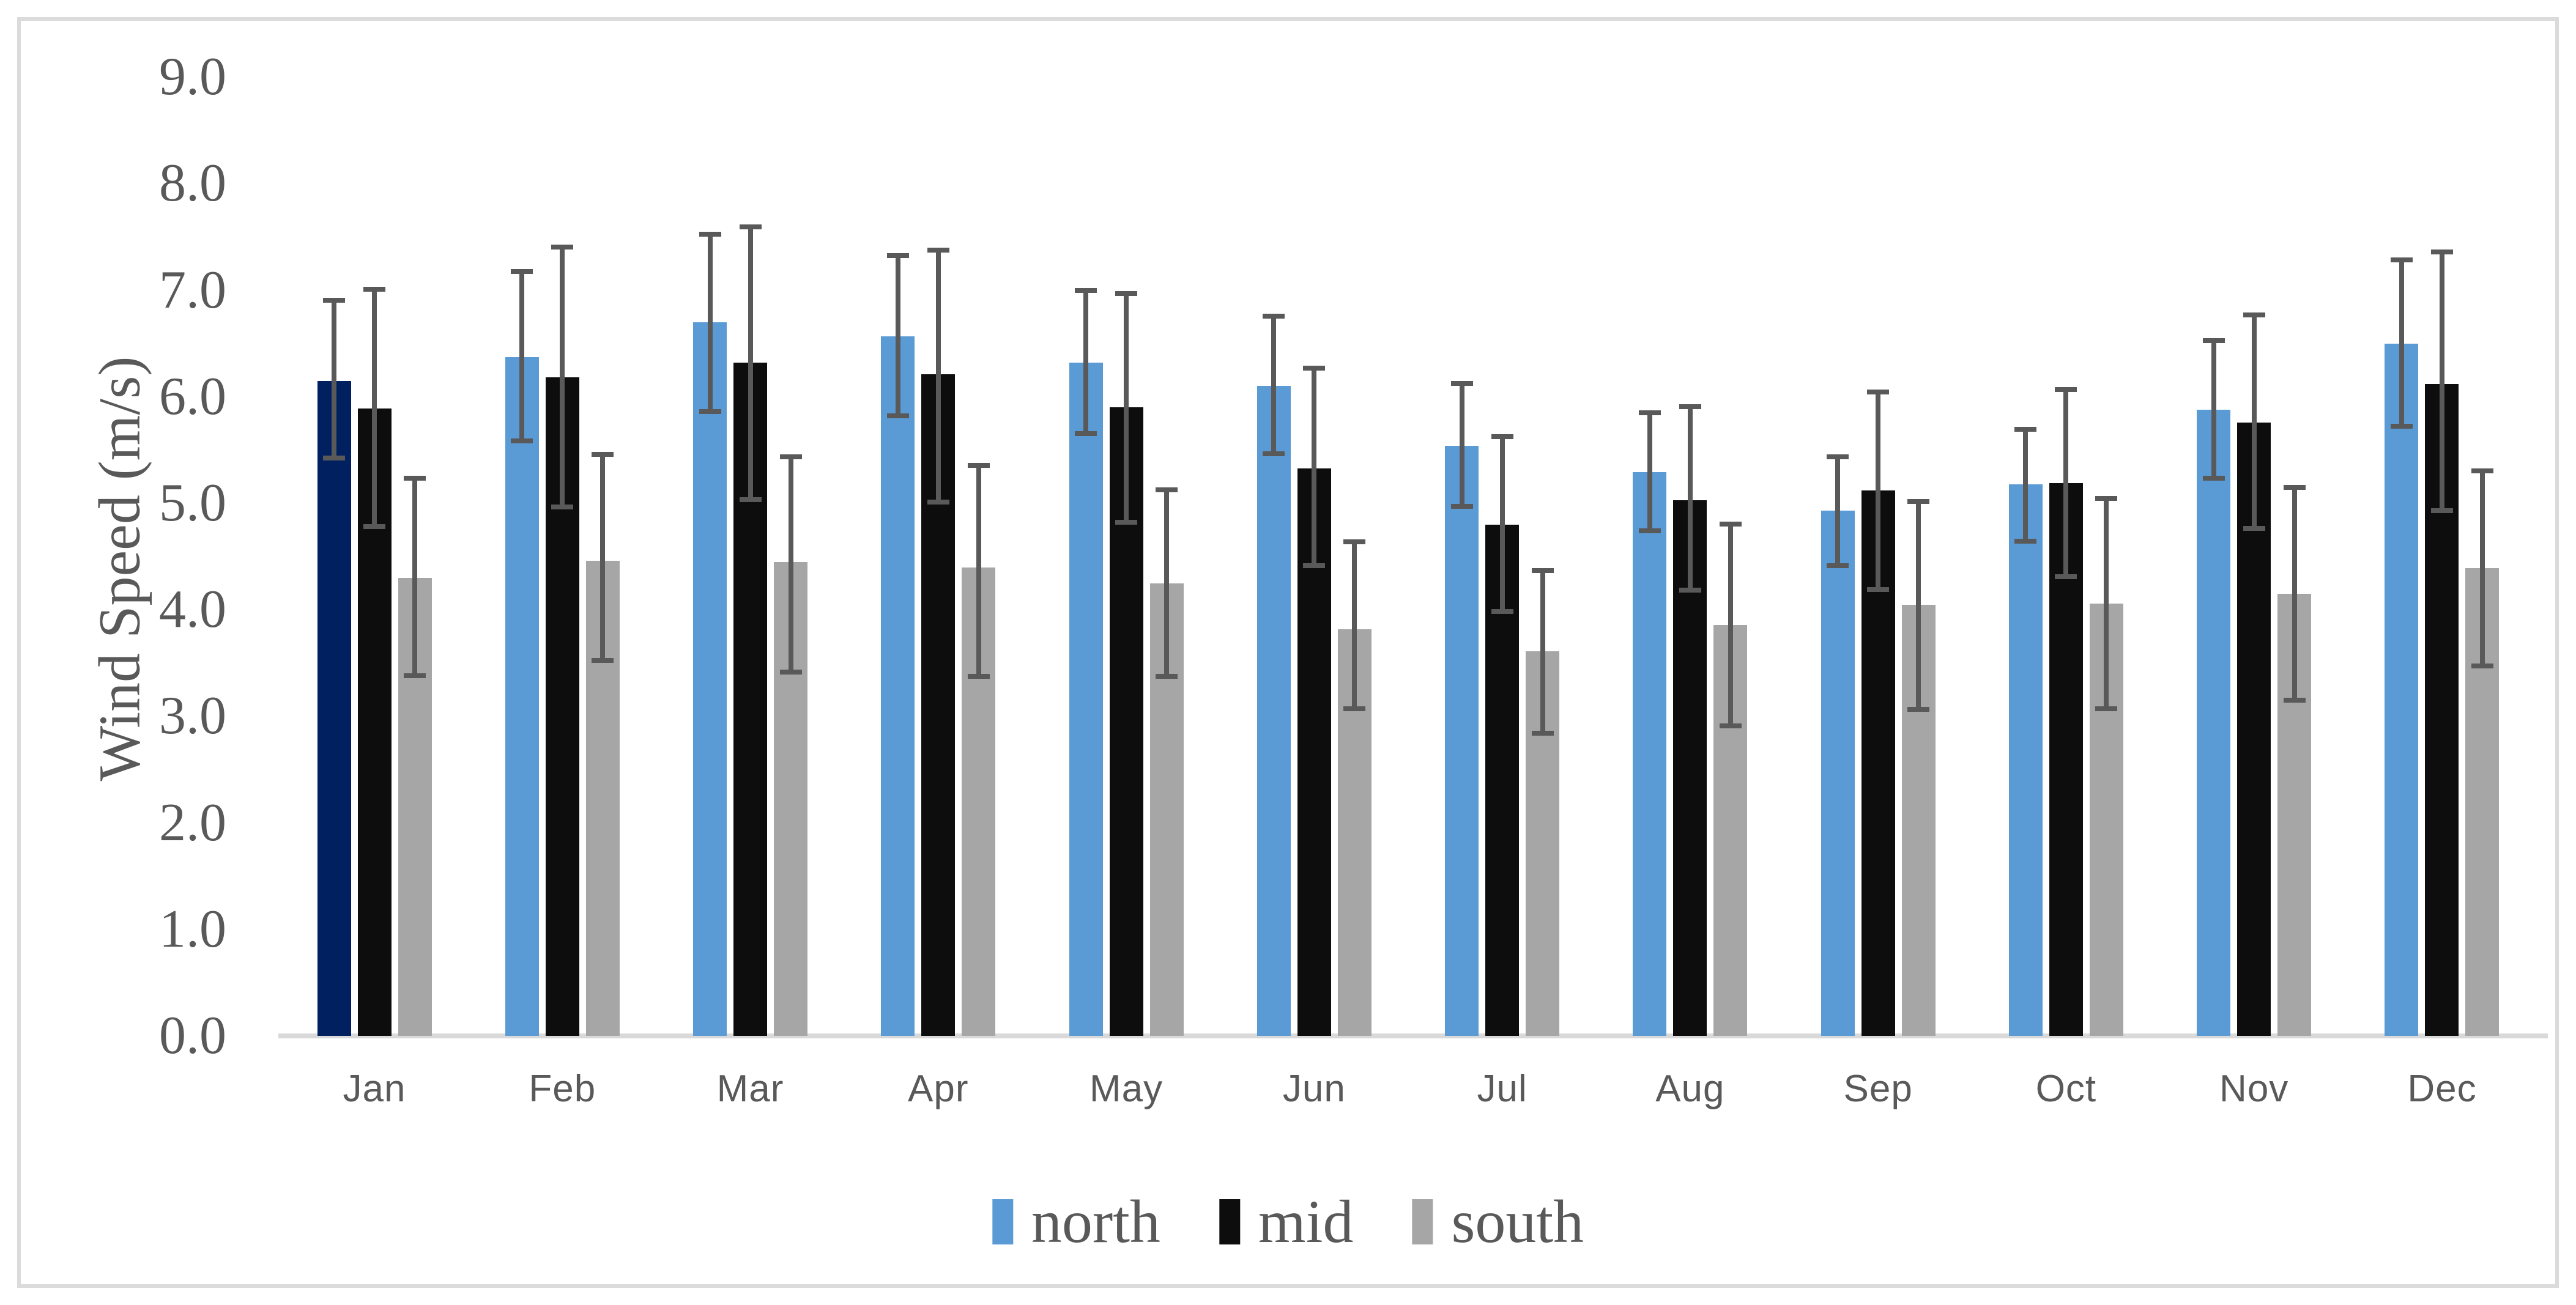 The width and height of the screenshot is (2576, 1305). Describe the element at coordinates (2106, 603) in the screenshot. I see `error-bar-south-oct` at that location.